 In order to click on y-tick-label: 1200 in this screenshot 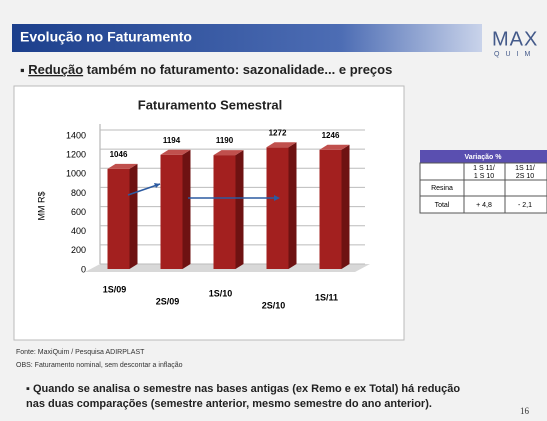, I will do `click(76, 155)`.